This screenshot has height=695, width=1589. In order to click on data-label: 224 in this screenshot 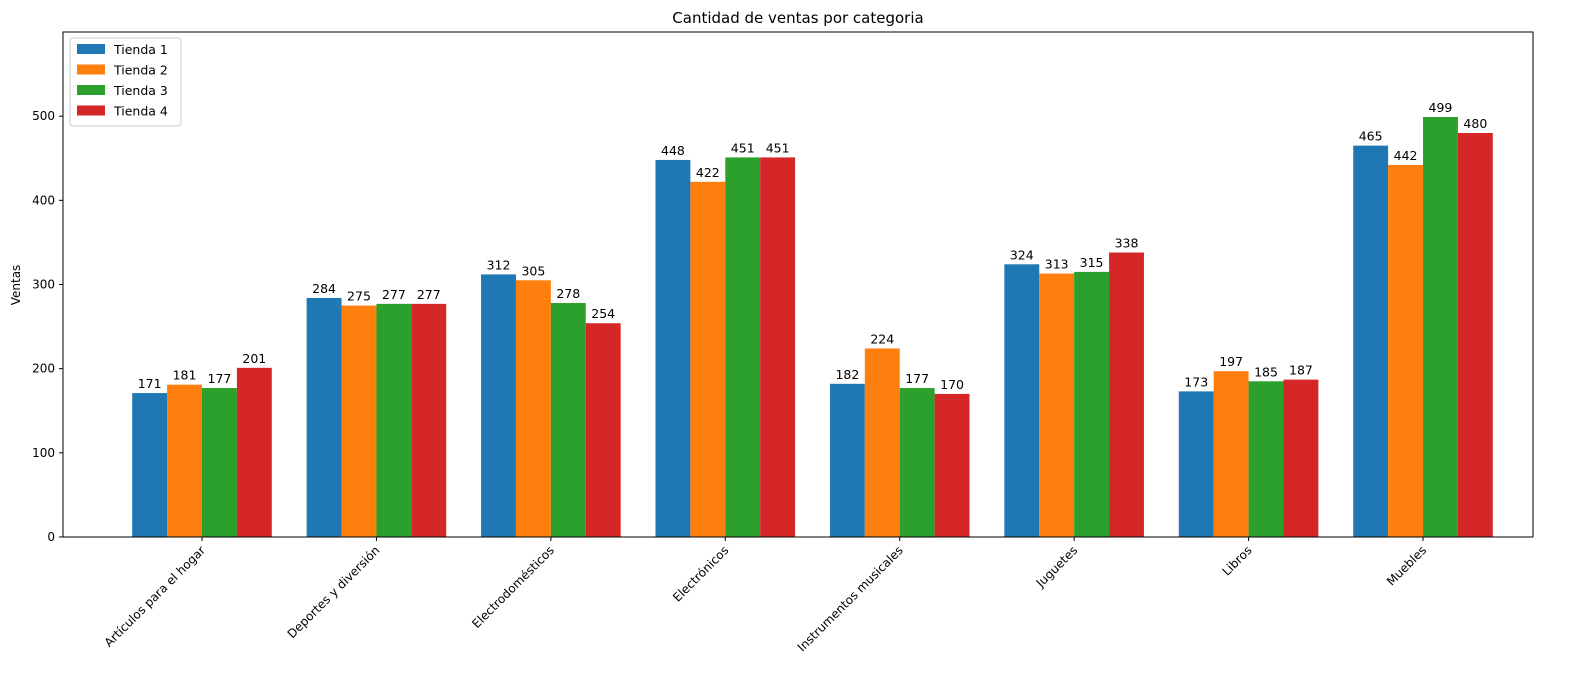, I will do `click(882, 338)`.